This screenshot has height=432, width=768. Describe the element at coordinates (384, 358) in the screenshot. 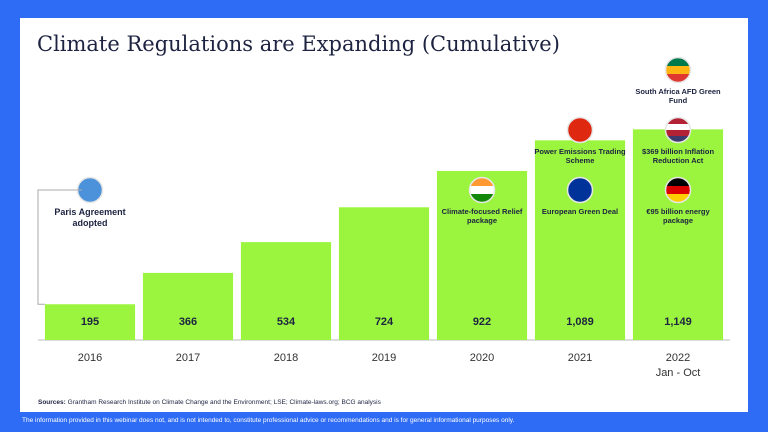

I see `x-tick-label: 2019` at that location.